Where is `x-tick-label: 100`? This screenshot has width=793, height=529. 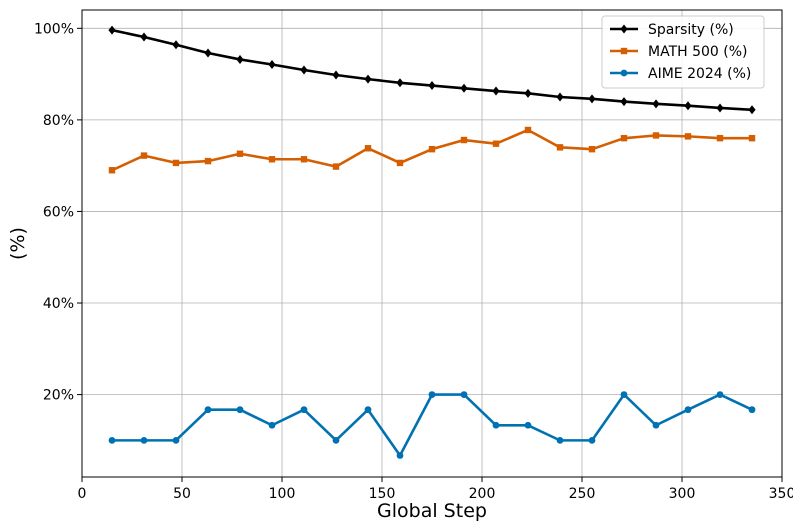
x-tick-label: 100 is located at coordinates (282, 494).